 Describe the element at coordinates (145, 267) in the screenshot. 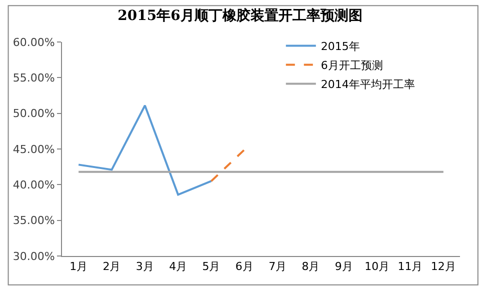

I see `x-tick-label: 3月` at that location.